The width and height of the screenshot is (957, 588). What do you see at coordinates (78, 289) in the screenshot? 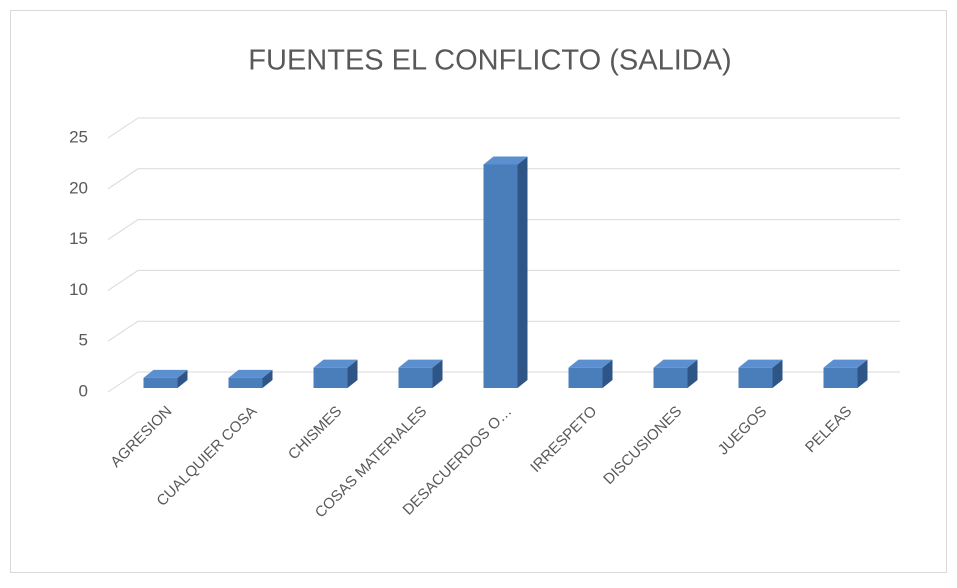
I see `y-tick-label: 10` at bounding box center [78, 289].